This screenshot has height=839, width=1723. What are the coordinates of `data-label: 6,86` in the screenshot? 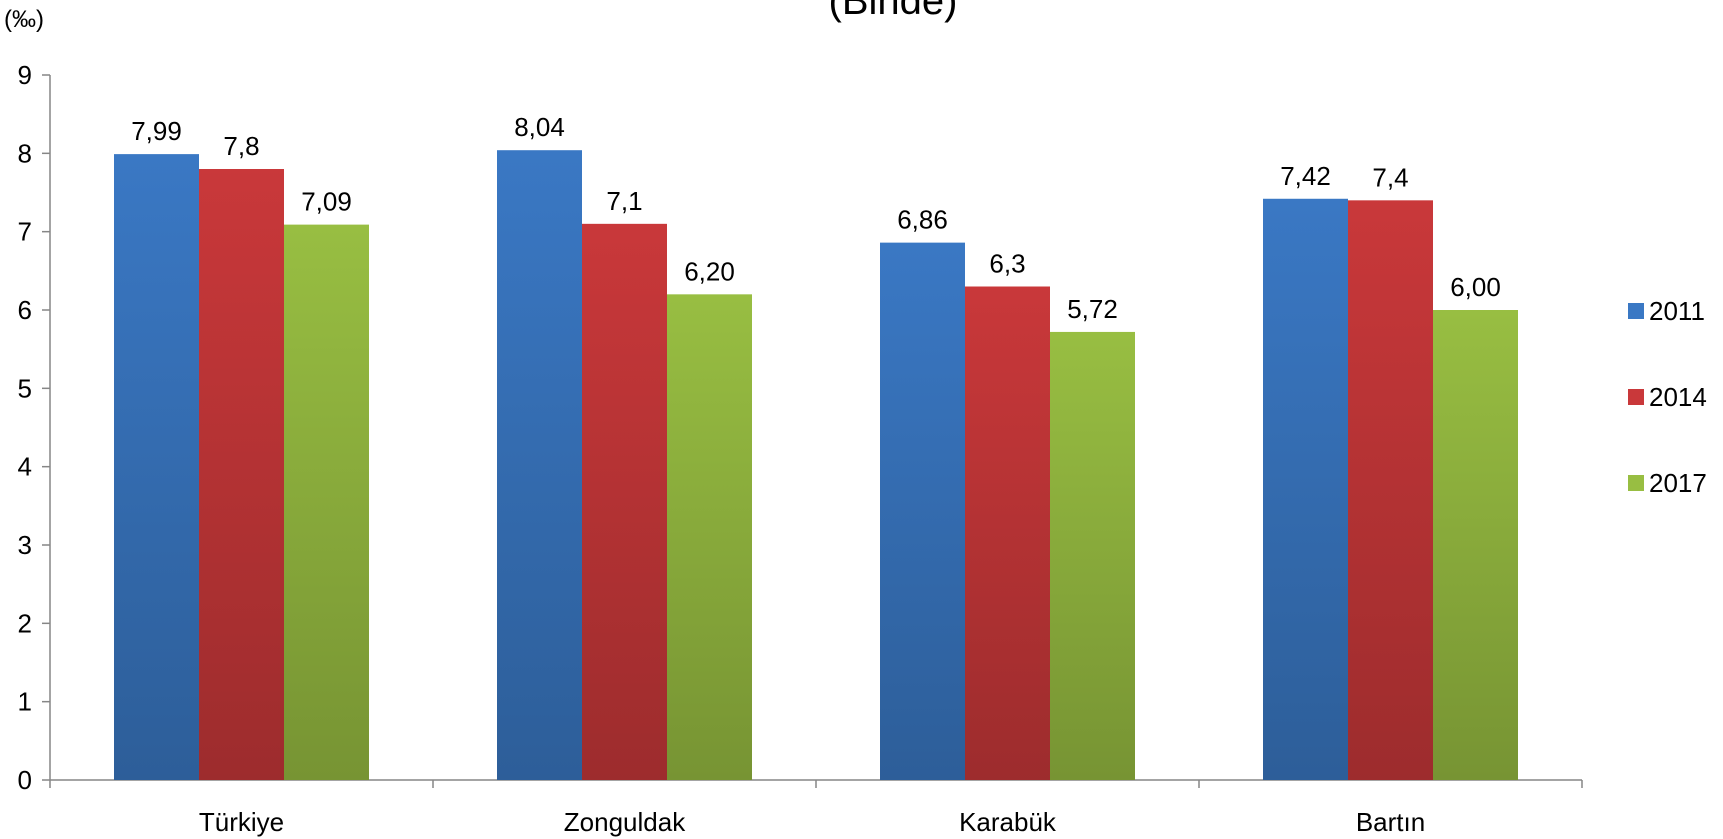 It's located at (922, 220).